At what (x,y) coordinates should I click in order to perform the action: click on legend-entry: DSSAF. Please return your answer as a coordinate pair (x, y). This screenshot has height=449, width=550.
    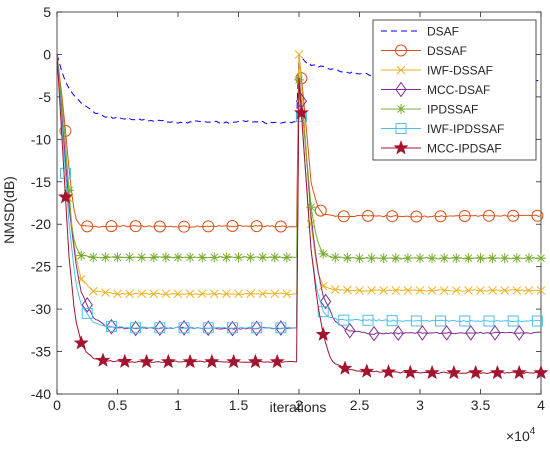
    Looking at the image, I should click on (424, 51).